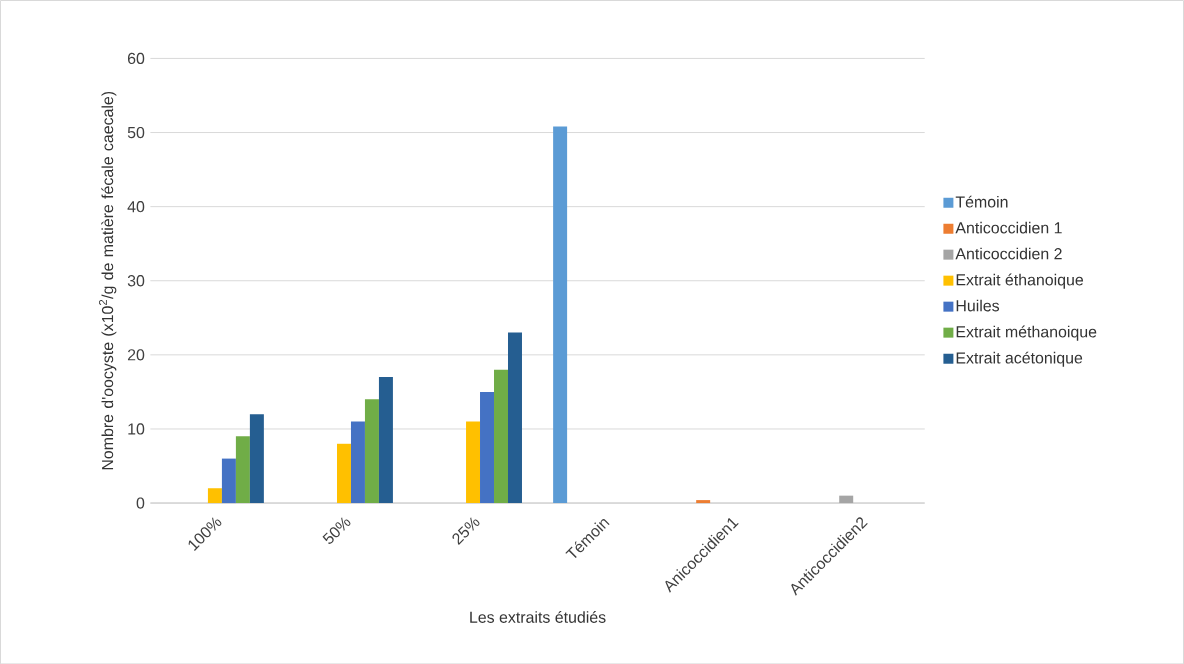  Describe the element at coordinates (978, 305) in the screenshot. I see `legend-label: Huiles` at that location.